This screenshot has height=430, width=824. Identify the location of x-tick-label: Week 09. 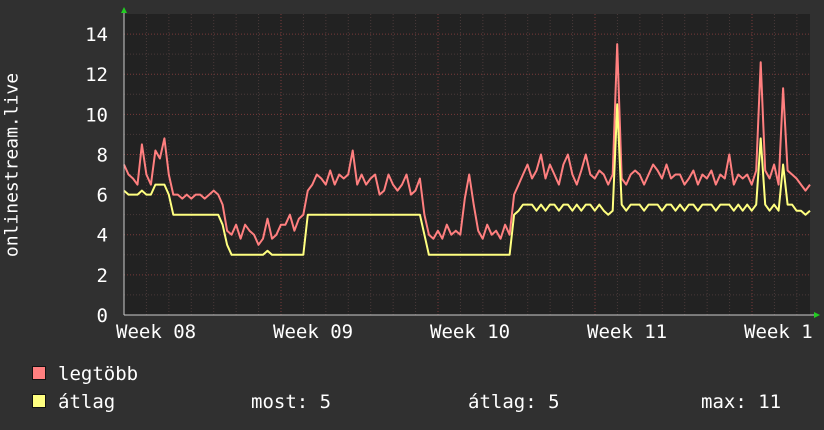
(313, 332).